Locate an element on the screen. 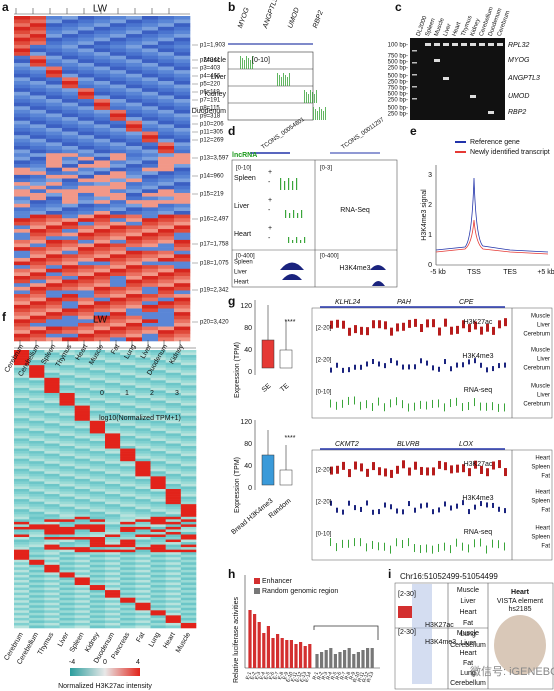  assay: RNA-seq is located at coordinates (478, 390).